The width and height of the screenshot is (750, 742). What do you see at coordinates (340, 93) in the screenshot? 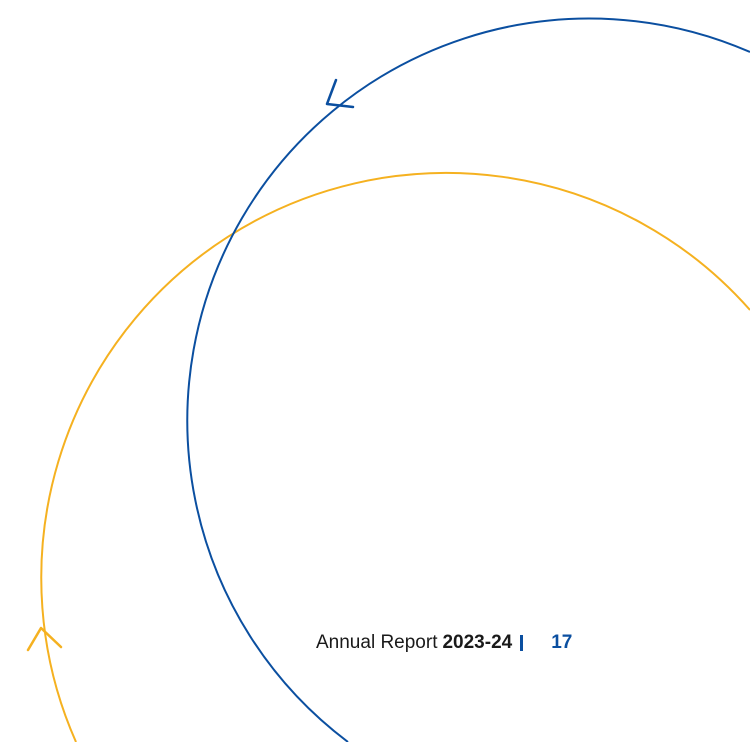
I see `blue-arrowhead-icon` at bounding box center [340, 93].